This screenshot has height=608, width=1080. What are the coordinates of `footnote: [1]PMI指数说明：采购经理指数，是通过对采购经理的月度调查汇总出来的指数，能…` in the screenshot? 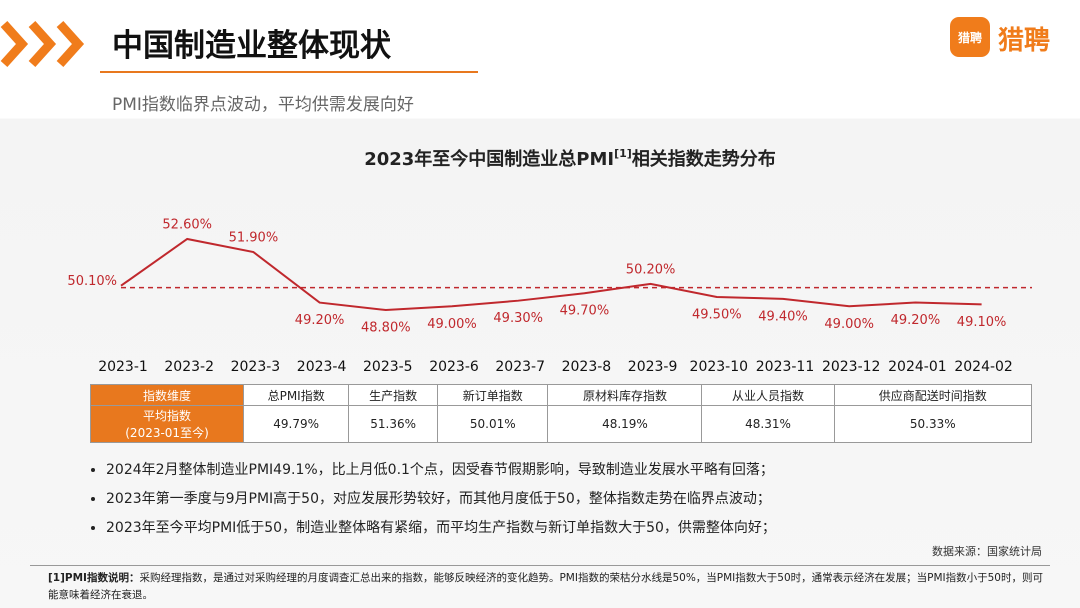 It's located at (548, 587).